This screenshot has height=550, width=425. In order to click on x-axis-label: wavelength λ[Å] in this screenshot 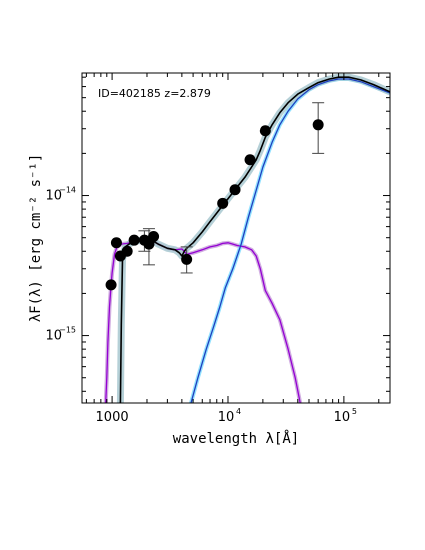, I will do `click(236, 438)`.